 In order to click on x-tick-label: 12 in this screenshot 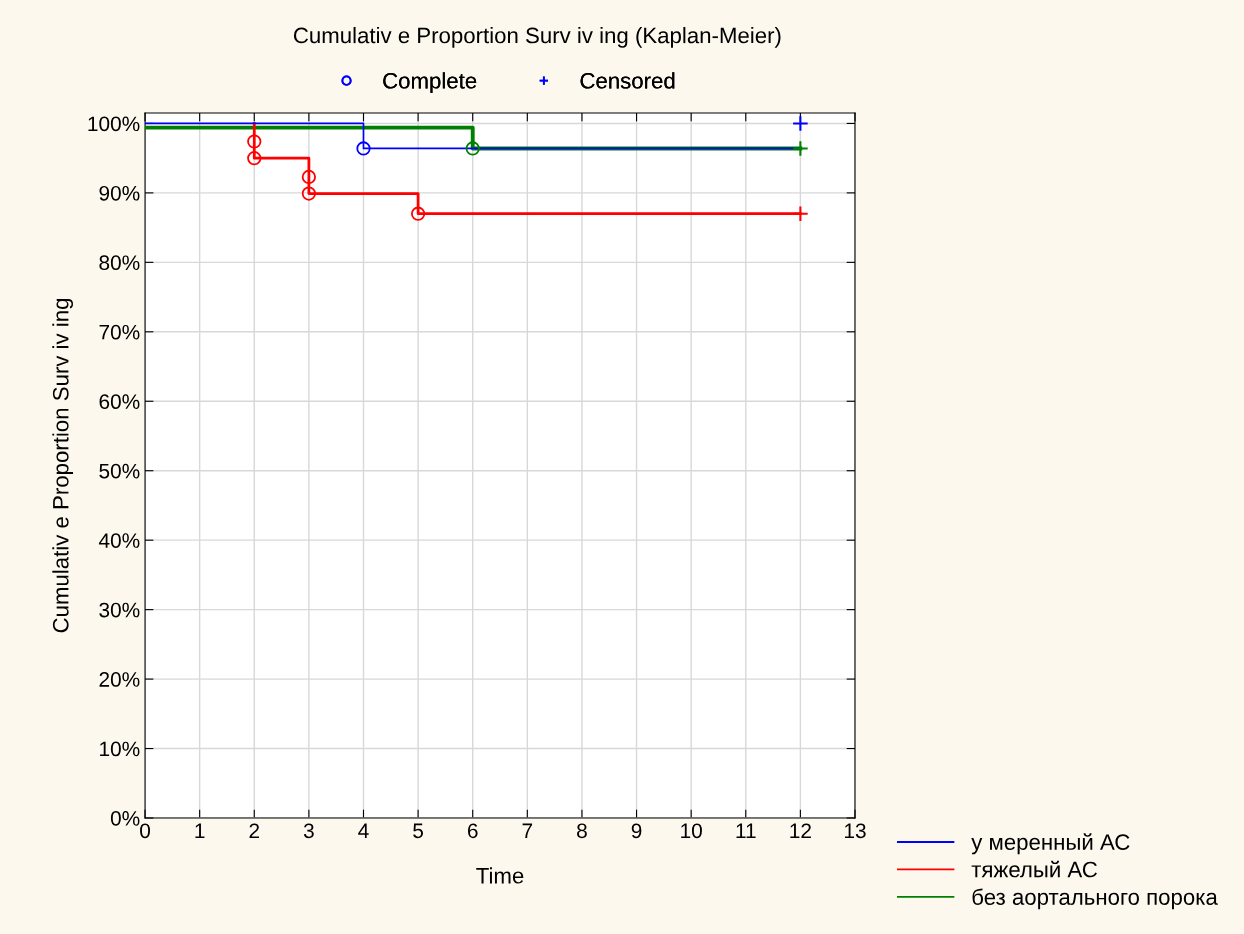, I will do `click(800, 830)`.